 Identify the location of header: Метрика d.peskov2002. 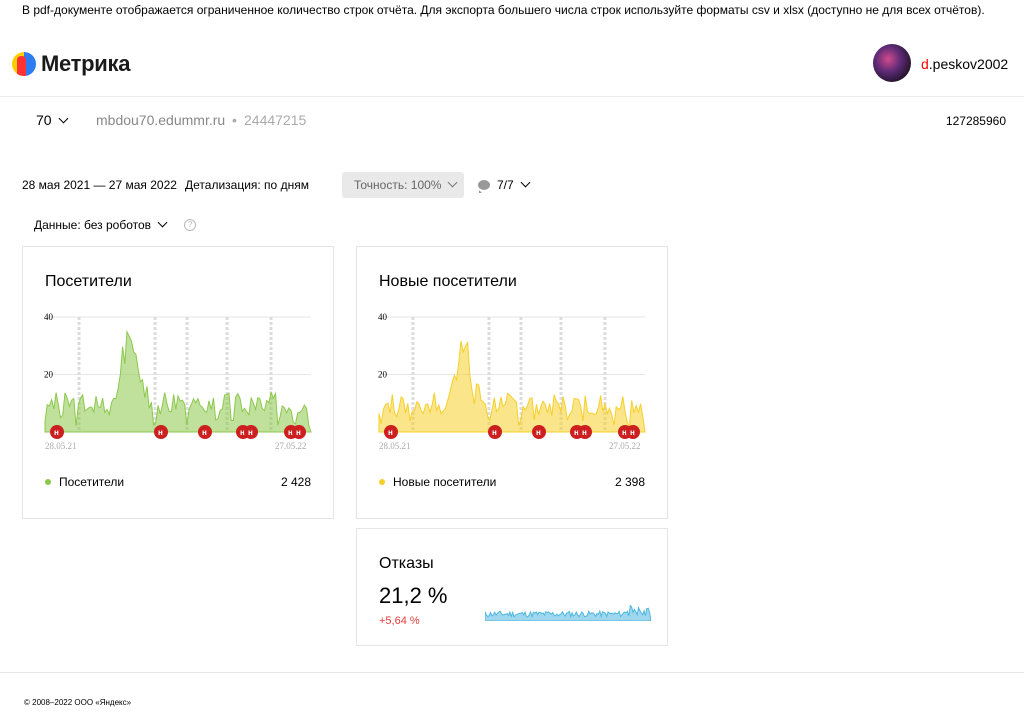
(512, 68).